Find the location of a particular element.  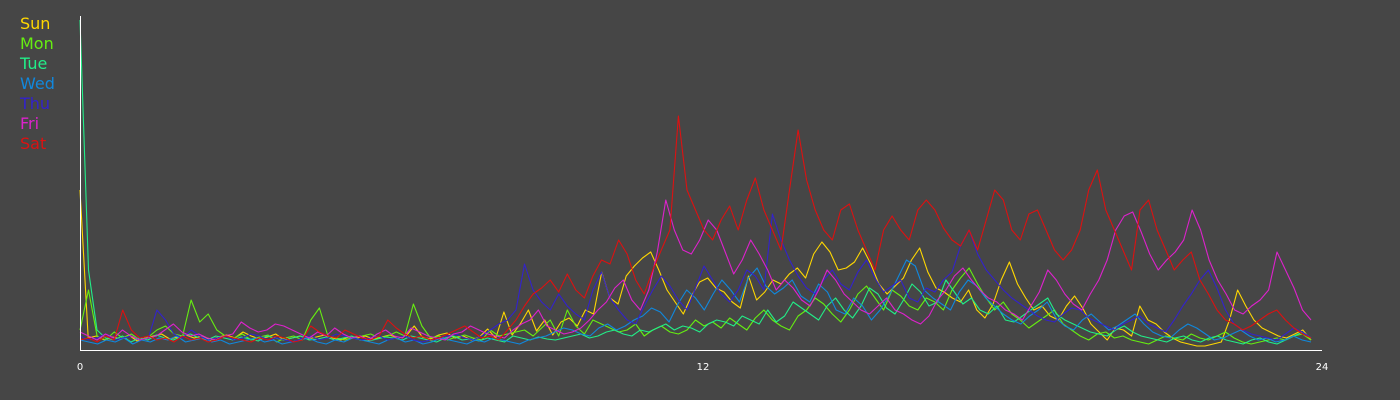

legend-entry-wed: Wed is located at coordinates (37, 83).